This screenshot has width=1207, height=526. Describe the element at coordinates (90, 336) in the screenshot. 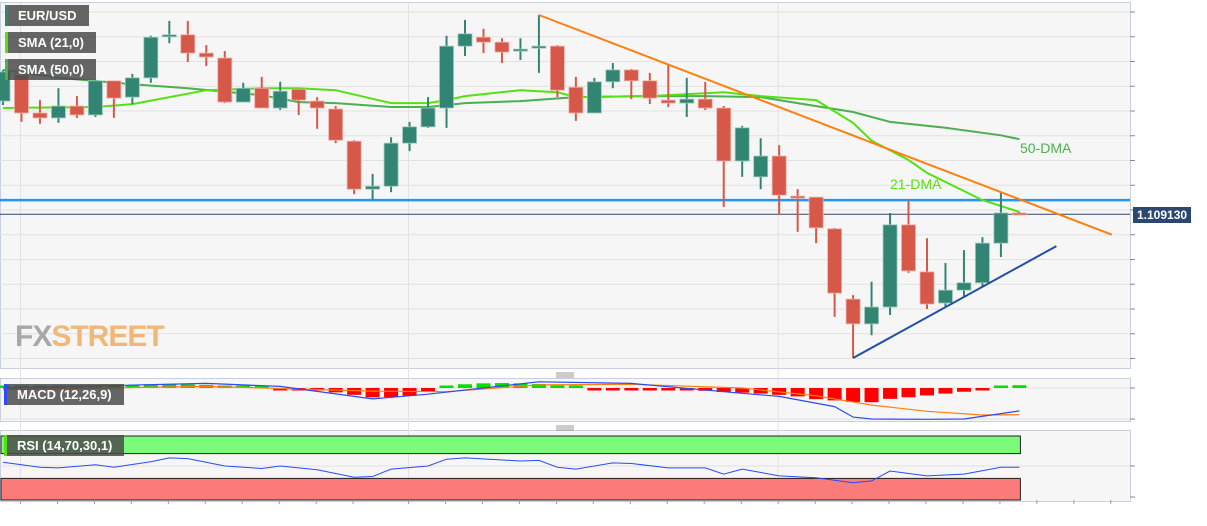

I see `fxstreet-logo: FXSTREET` at that location.